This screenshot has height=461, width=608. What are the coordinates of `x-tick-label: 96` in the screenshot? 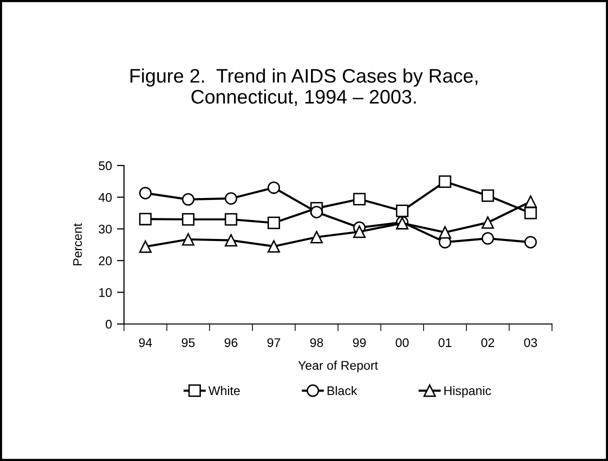 It's located at (231, 343).